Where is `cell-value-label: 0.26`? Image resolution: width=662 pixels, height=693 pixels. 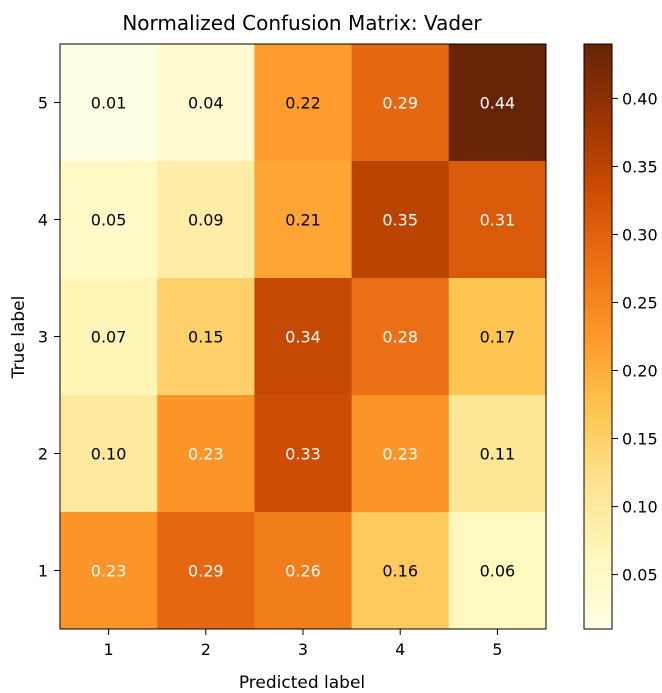
cell-value-label: 0.26 is located at coordinates (303, 571).